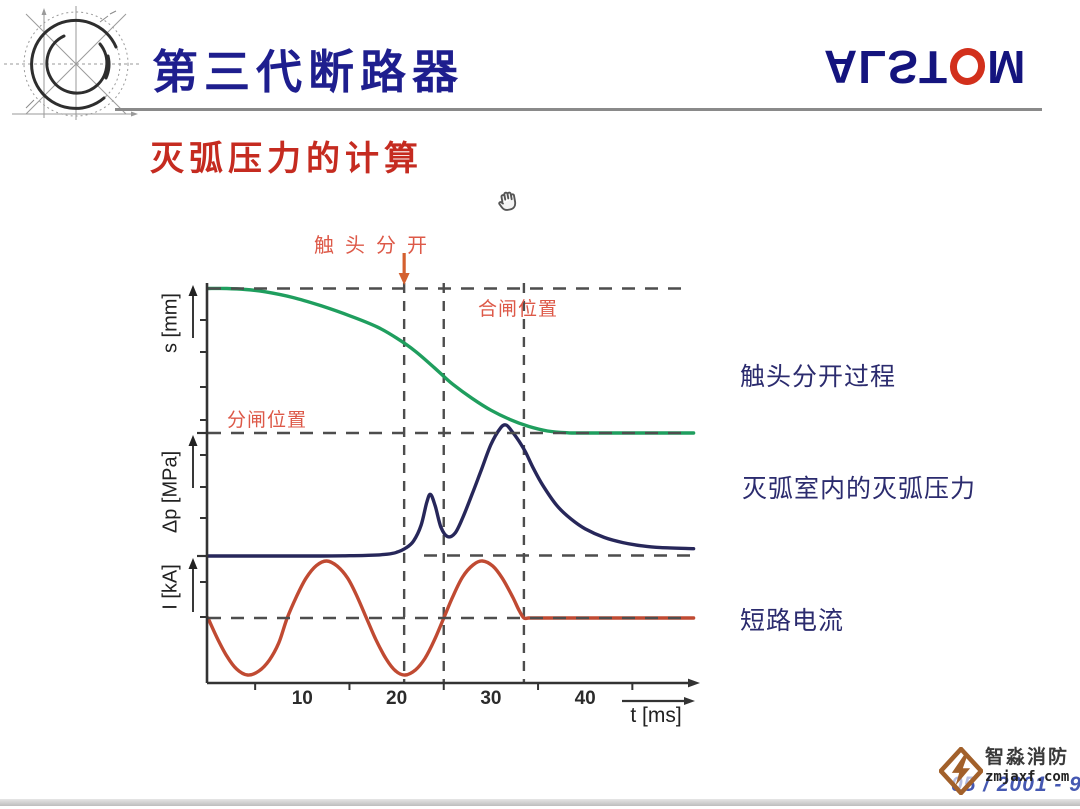 Image resolution: width=1080 pixels, height=809 pixels. What do you see at coordinates (507, 201) in the screenshot?
I see `grab-hand-cursor-icon` at bounding box center [507, 201].